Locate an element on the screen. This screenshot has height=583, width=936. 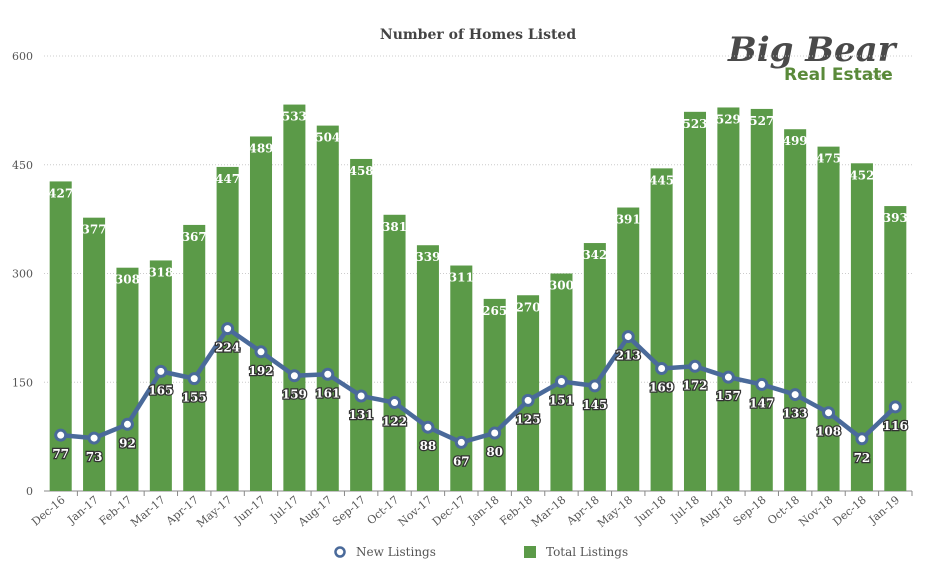
legend-marker-bar is located at coordinates (530, 552).